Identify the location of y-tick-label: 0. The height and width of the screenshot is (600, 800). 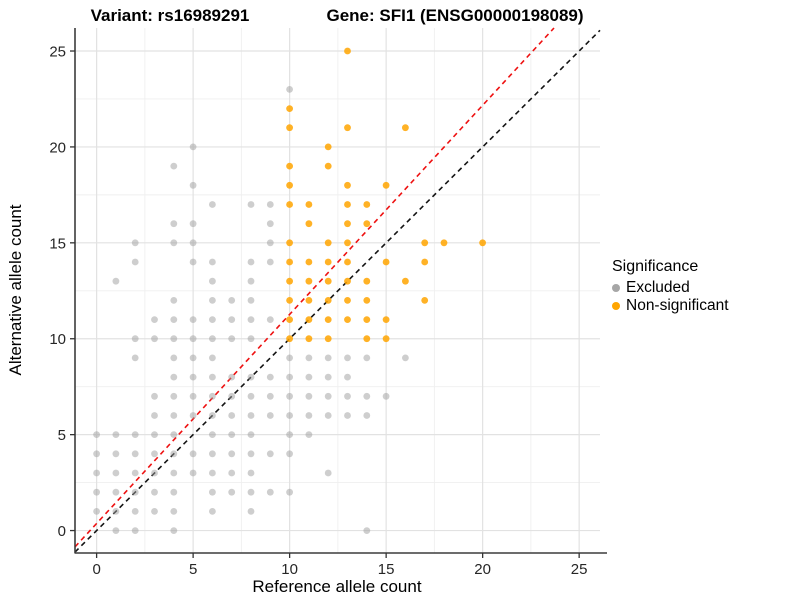
(62, 531).